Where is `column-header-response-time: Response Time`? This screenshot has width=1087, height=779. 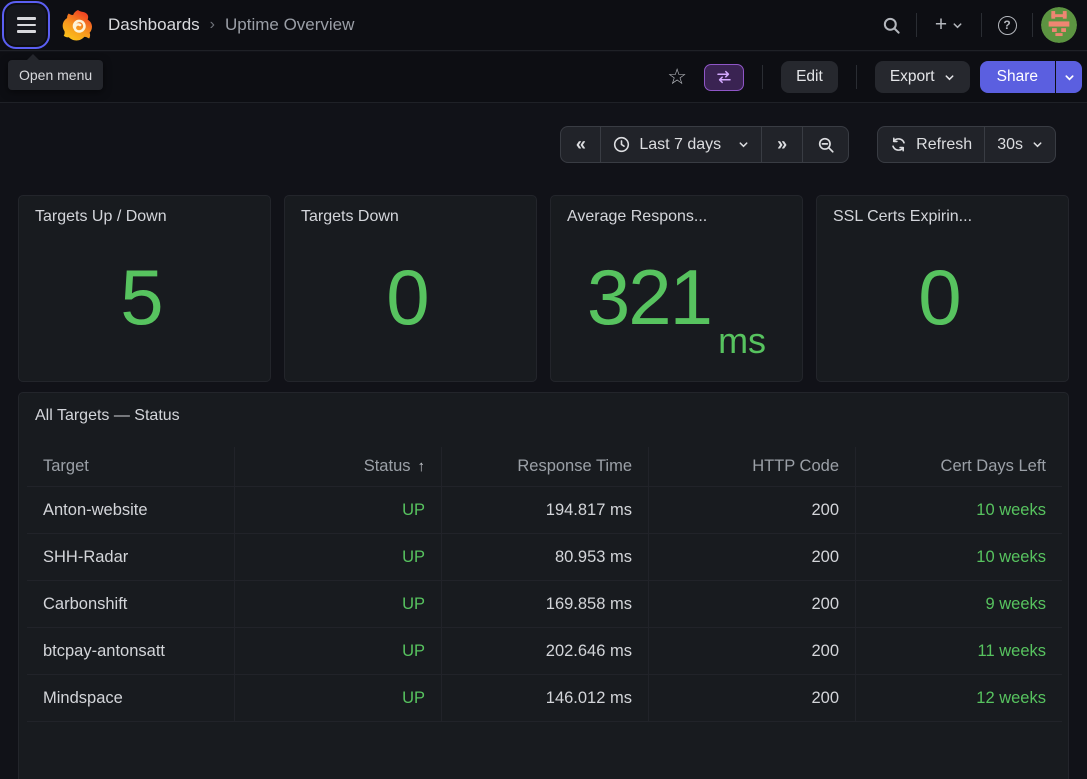 column-header-response-time: Response Time is located at coordinates (544, 467).